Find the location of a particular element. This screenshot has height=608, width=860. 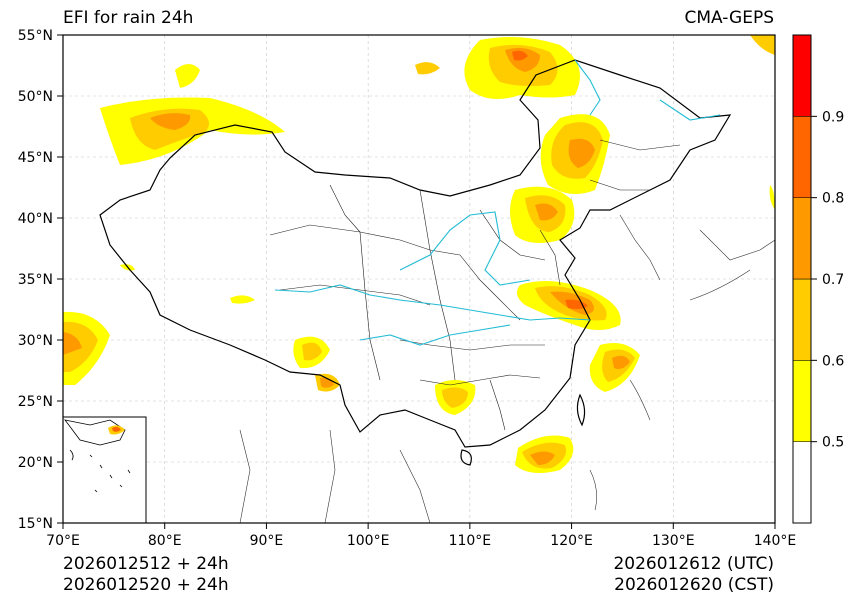

colorbar: 0.5 0.6 0.7 0.8 0.9 is located at coordinates (818, 279).